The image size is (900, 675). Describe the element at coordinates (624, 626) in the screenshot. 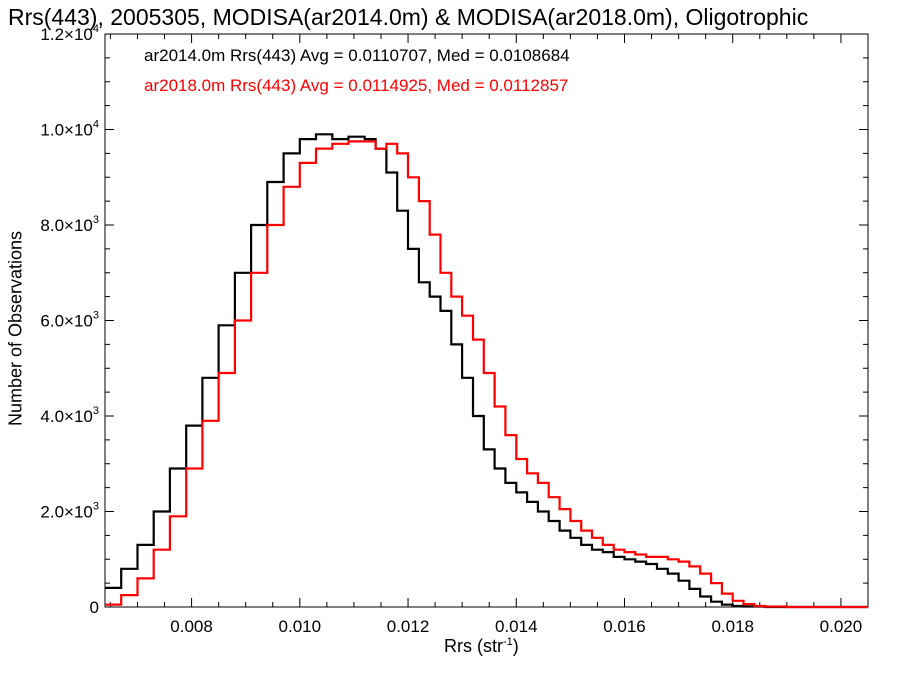

I see `x-tick-label: 0.016` at that location.